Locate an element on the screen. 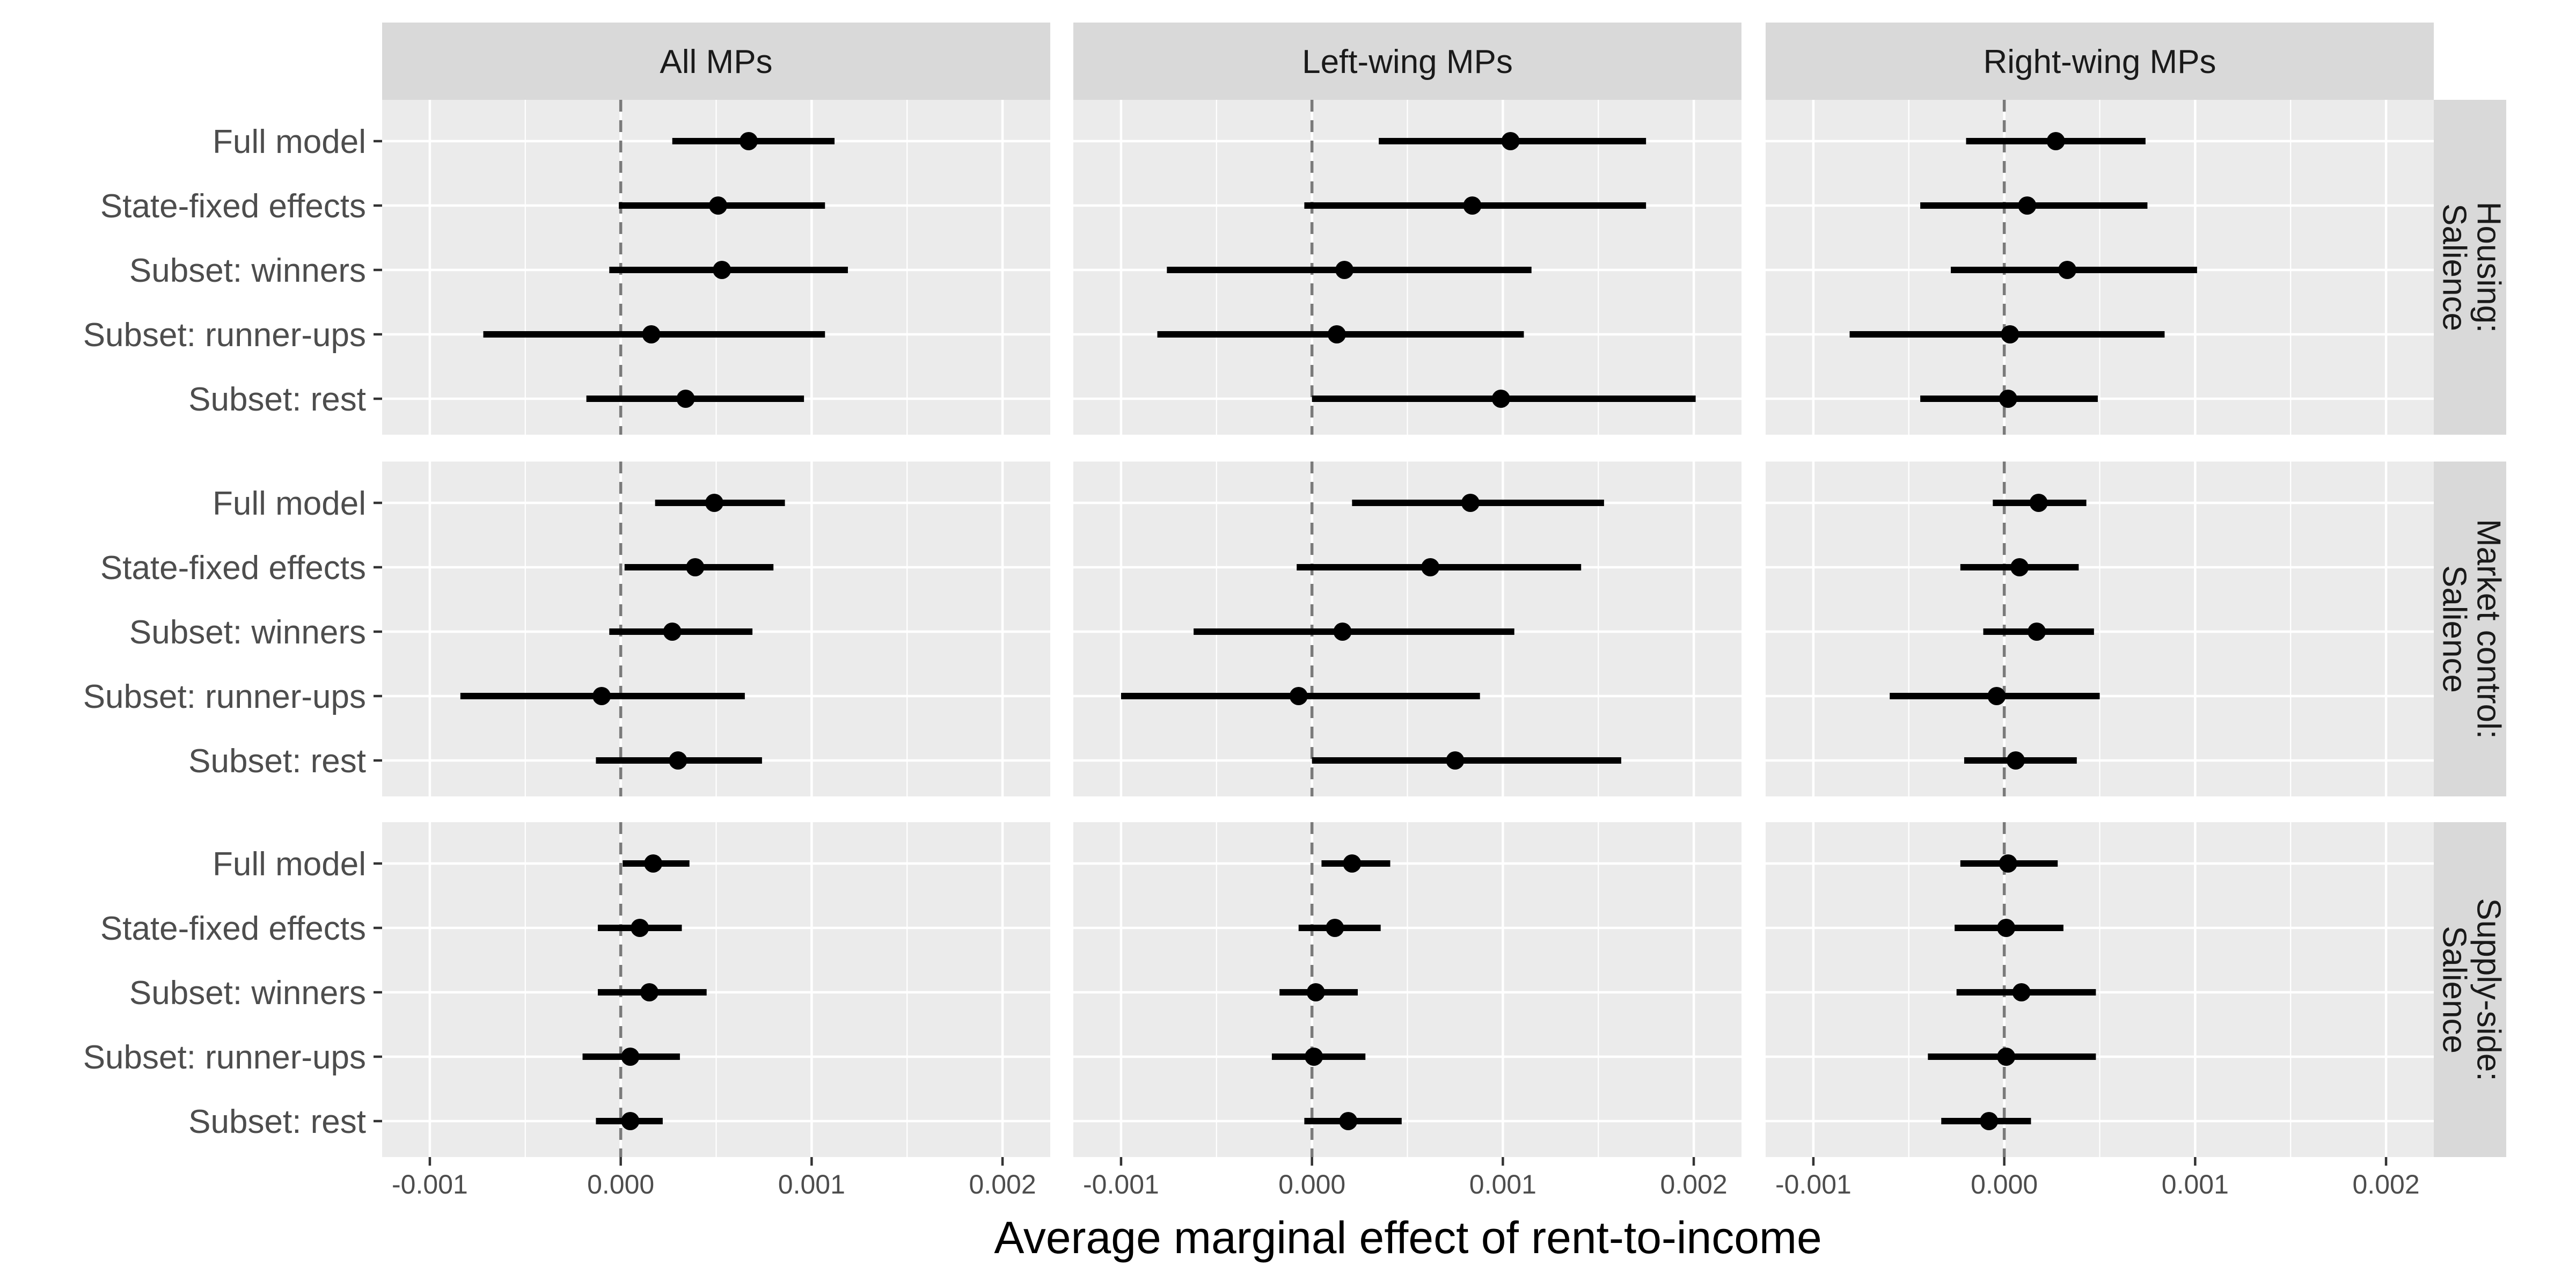 The image size is (2576, 1288). row-strip-label: Housing:Salience is located at coordinates (2471, 267).